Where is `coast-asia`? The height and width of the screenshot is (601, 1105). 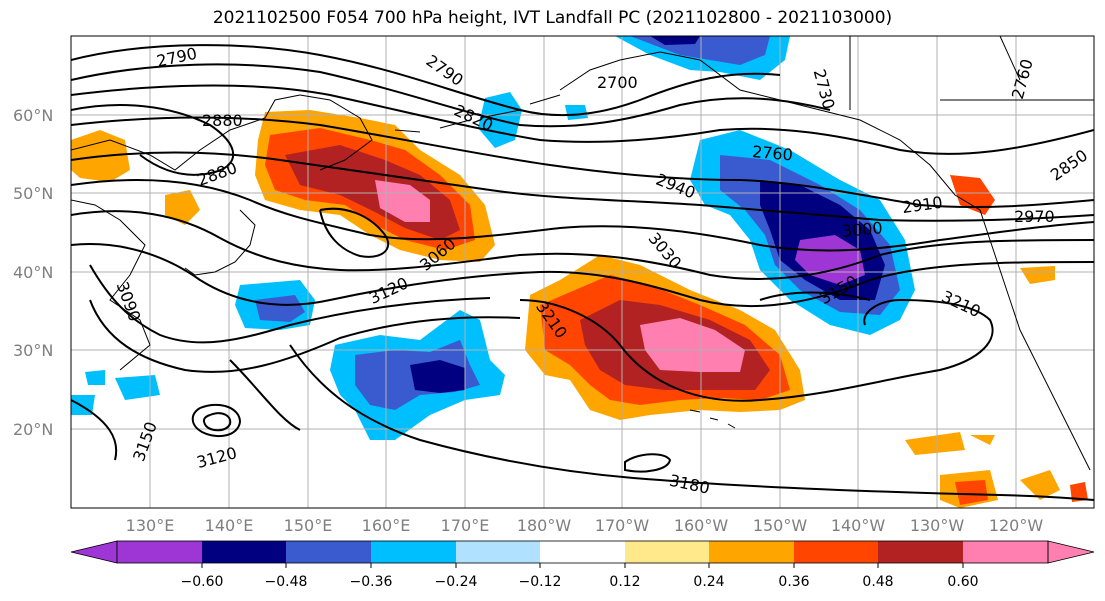 coast-asia is located at coordinates (186, 232).